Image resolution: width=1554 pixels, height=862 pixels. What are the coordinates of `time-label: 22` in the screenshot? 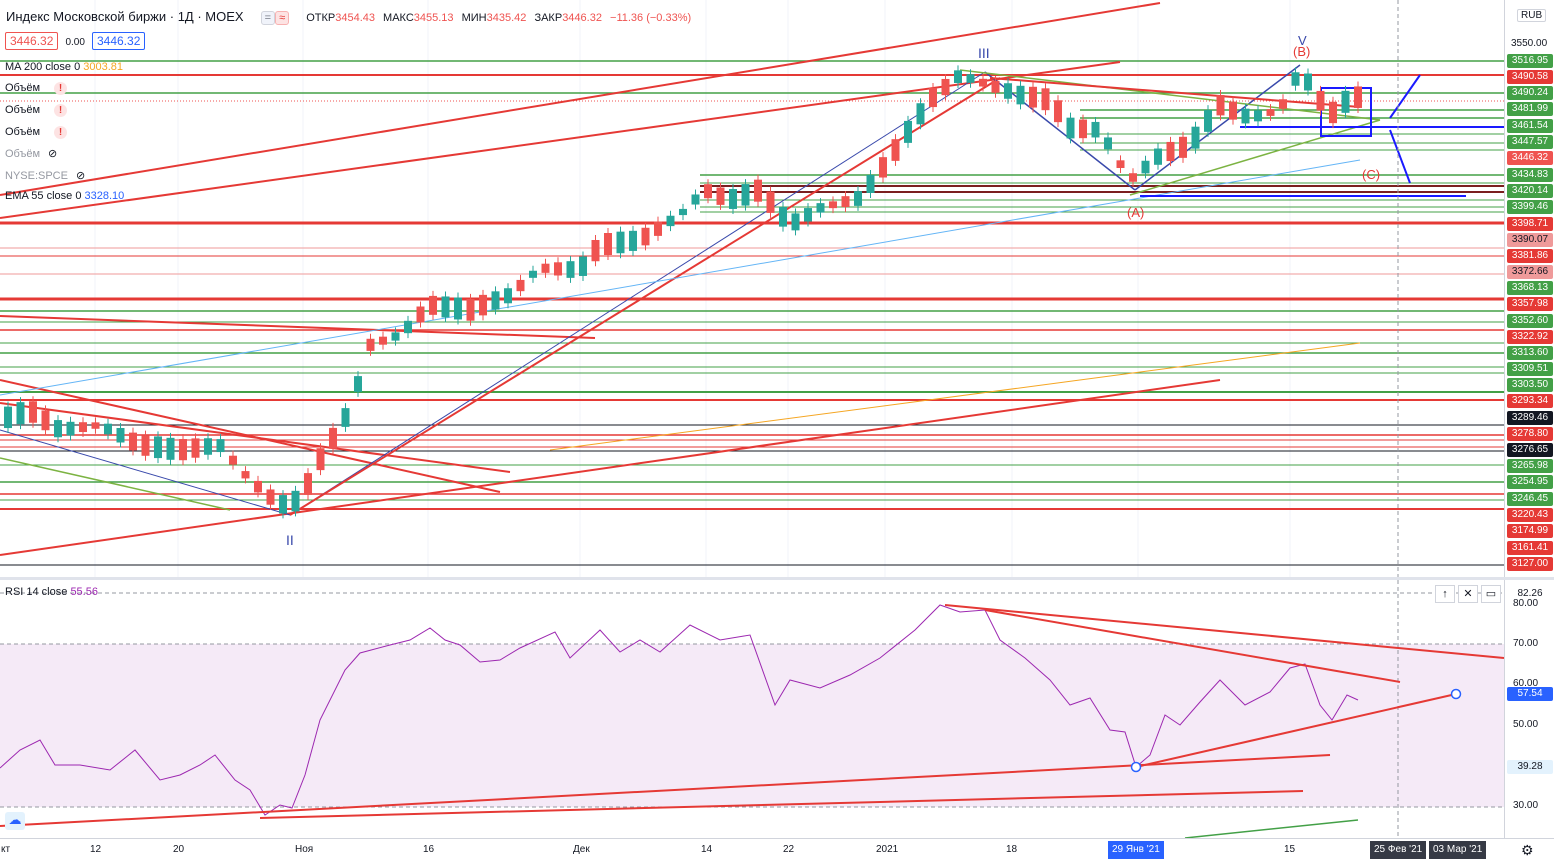 It's located at (789, 849).